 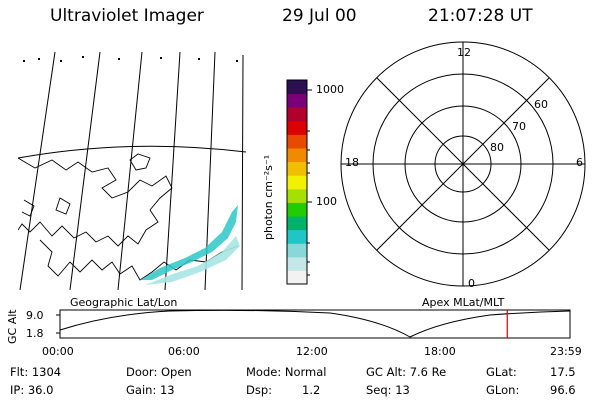 What do you see at coordinates (406, 372) in the screenshot?
I see `gc-altitude: GC Alt: 7.6 Re` at bounding box center [406, 372].